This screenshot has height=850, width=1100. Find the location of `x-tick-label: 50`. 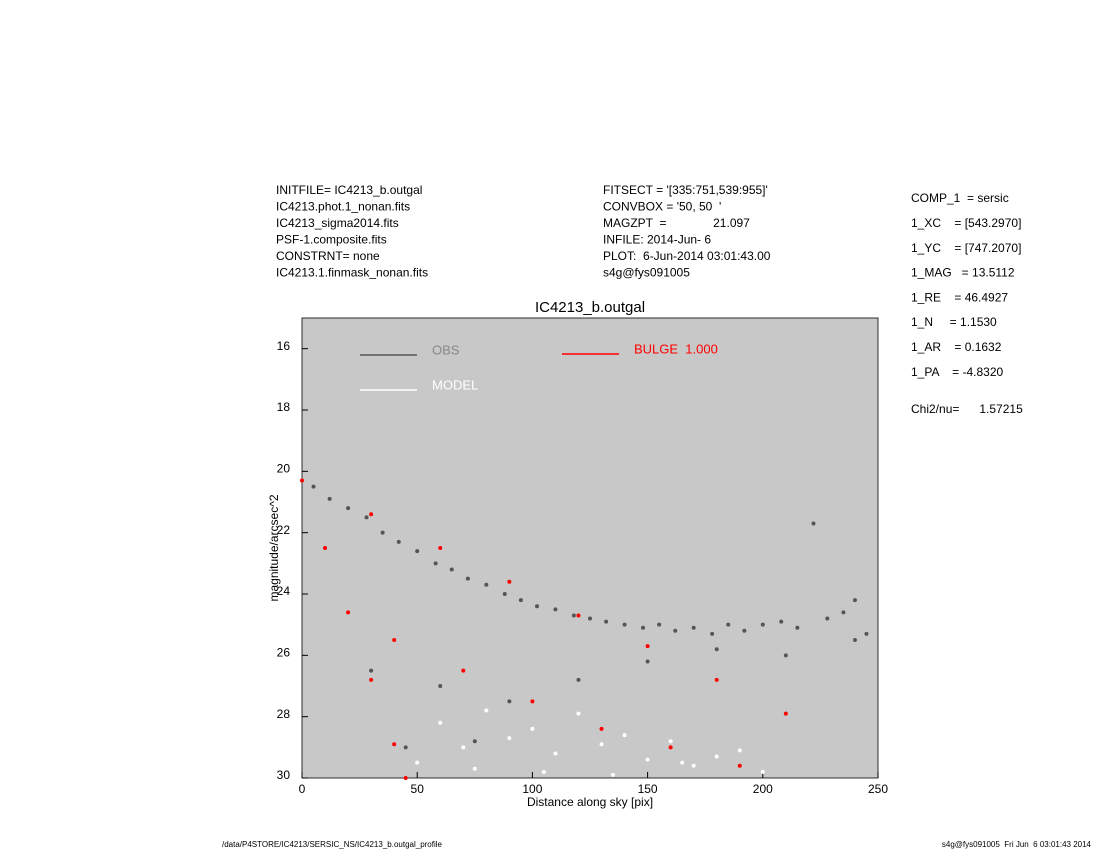

x-tick-label: 50 is located at coordinates (418, 789).